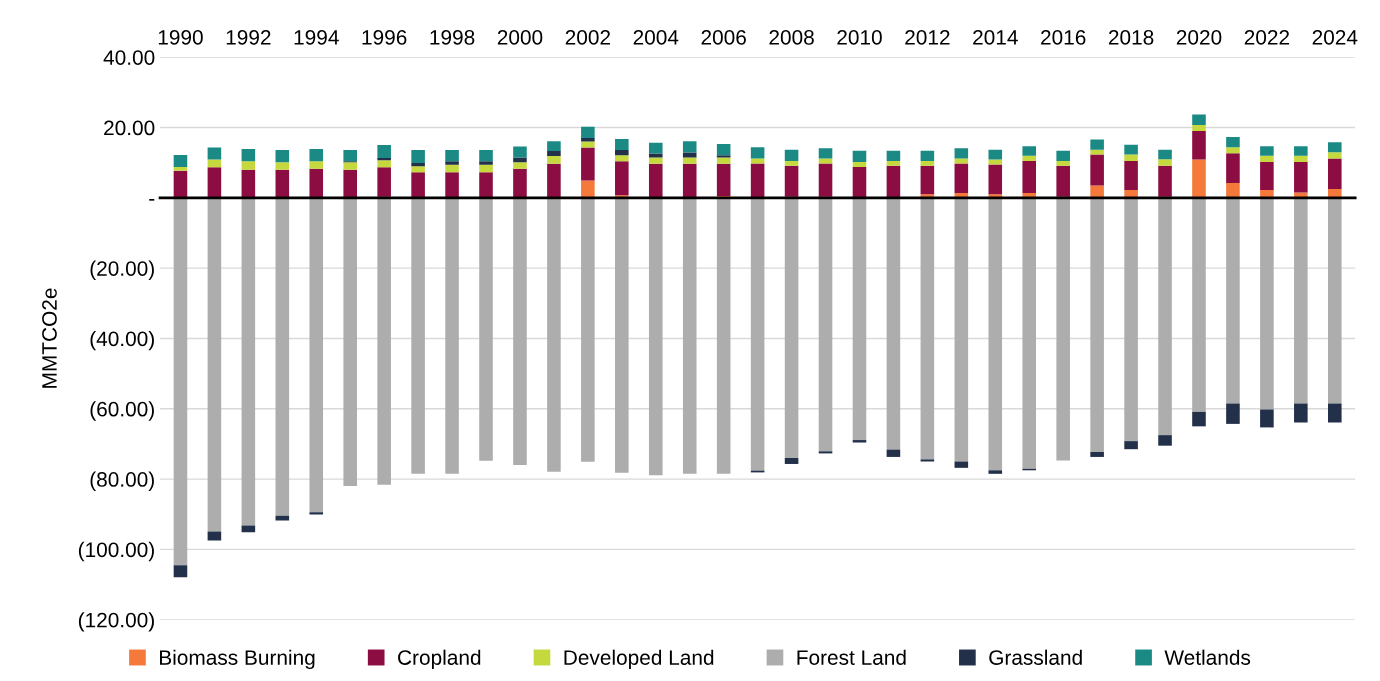 This screenshot has height=681, width=1380. I want to click on x-tick-label: 2012, so click(927, 37).